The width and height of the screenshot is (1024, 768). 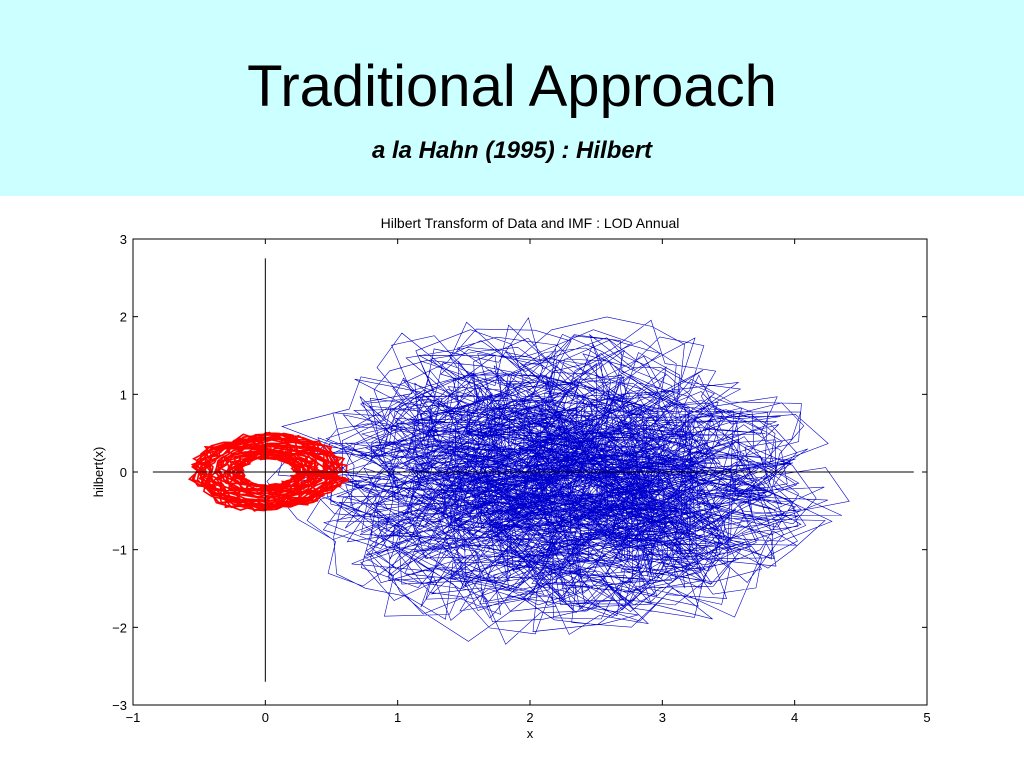 What do you see at coordinates (119, 627) in the screenshot?
I see `y-tick-label: −2` at bounding box center [119, 627].